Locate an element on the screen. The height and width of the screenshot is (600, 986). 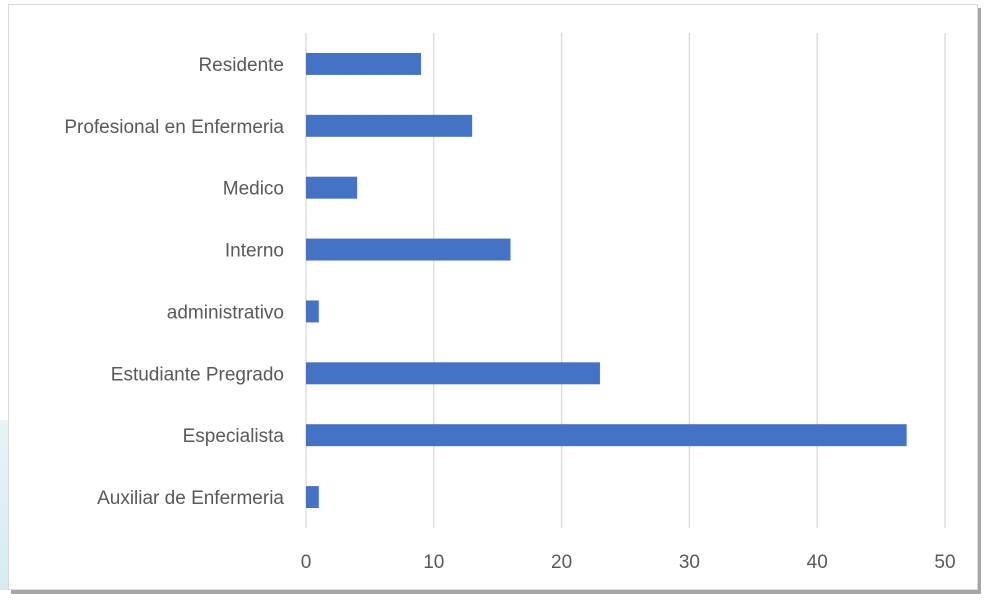
category-label: administrativo is located at coordinates (225, 312).